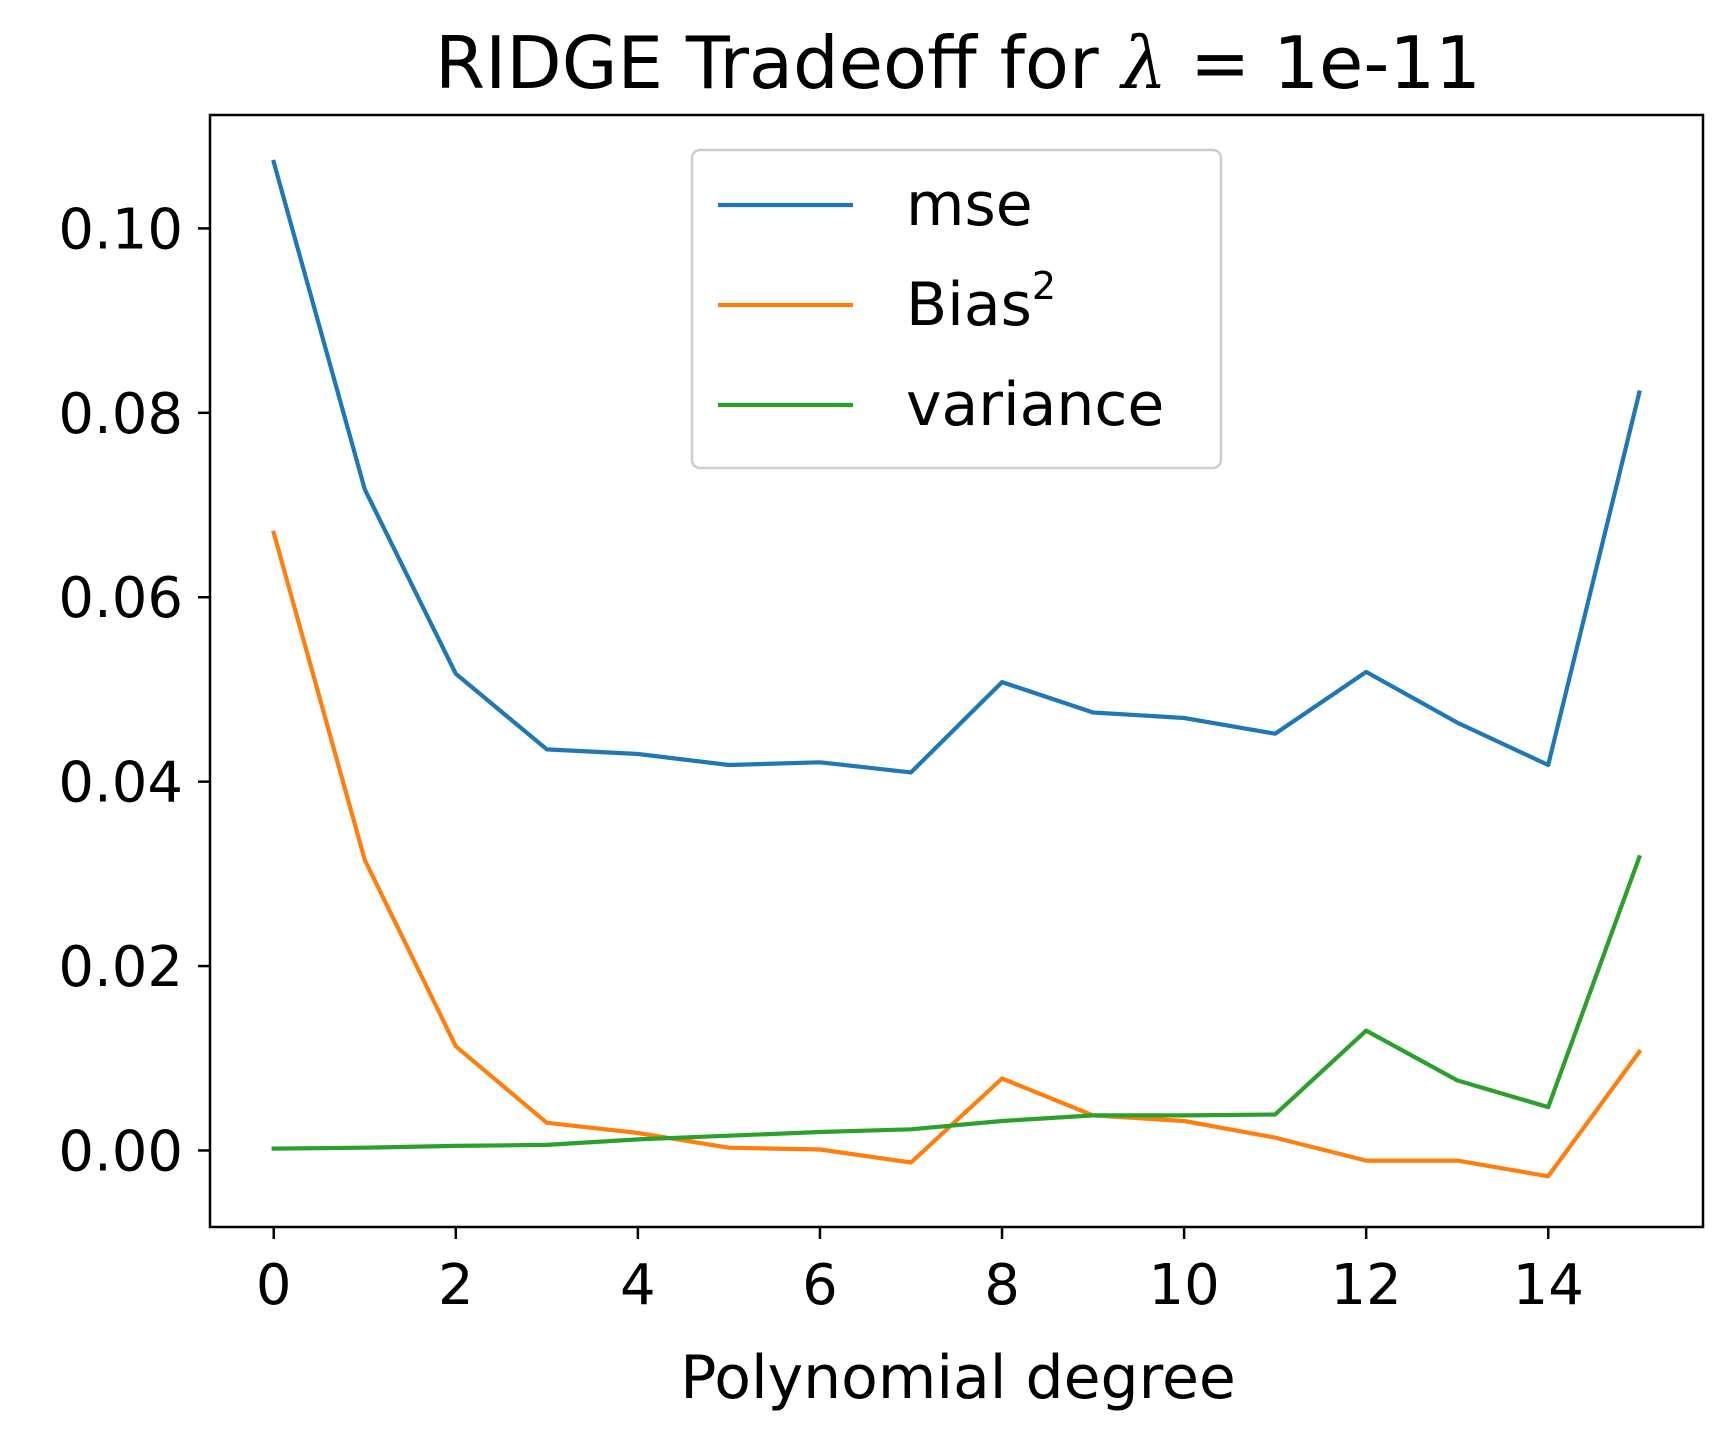 The height and width of the screenshot is (1432, 1725). What do you see at coordinates (120, 229) in the screenshot?
I see `y-tick-label-5: 0.10` at bounding box center [120, 229].